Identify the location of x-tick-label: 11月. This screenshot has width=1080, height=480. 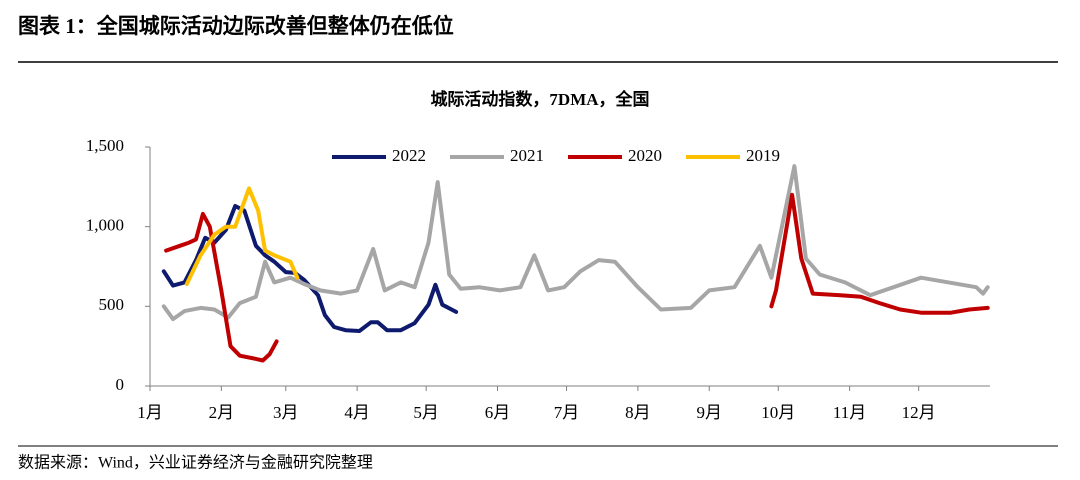
(849, 412).